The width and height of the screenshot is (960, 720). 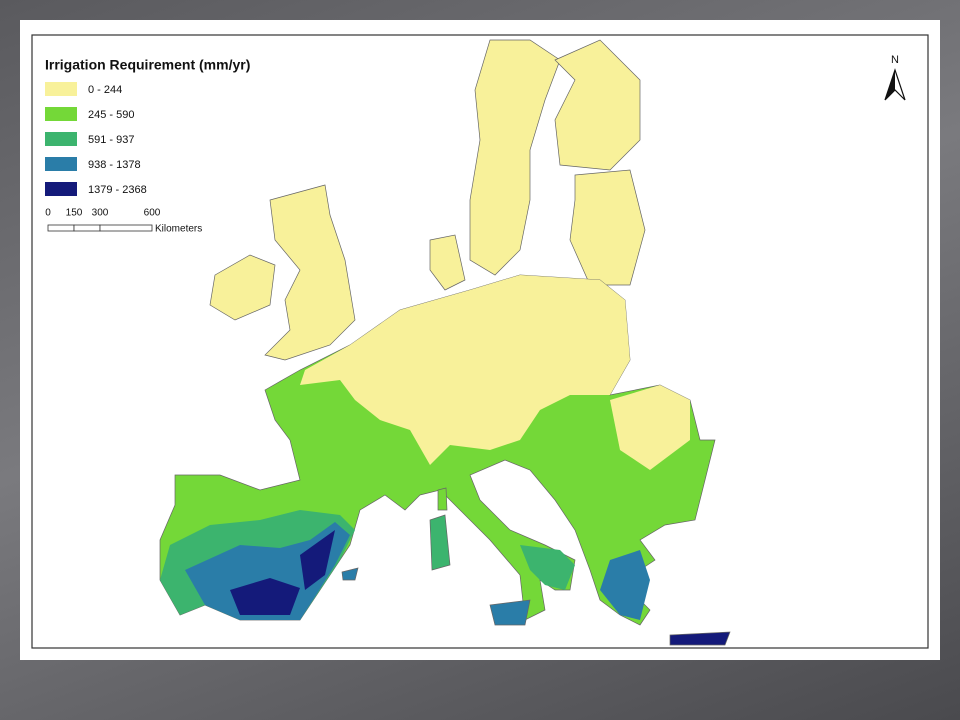 I want to click on greece, so click(x=625, y=585).